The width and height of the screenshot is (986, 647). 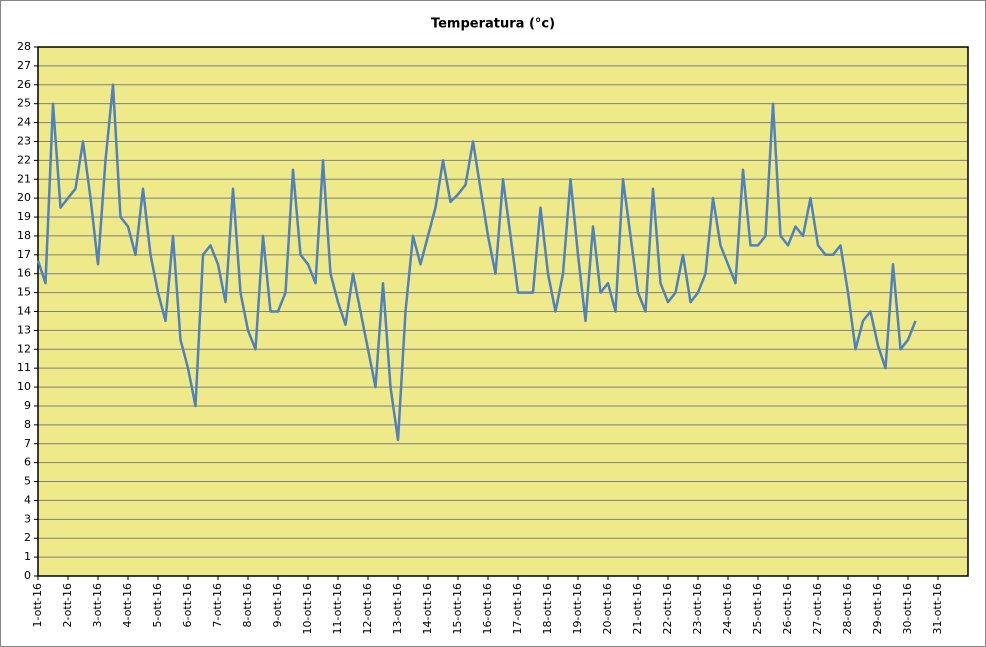 I want to click on y-tick-label: 17, so click(x=24, y=254).